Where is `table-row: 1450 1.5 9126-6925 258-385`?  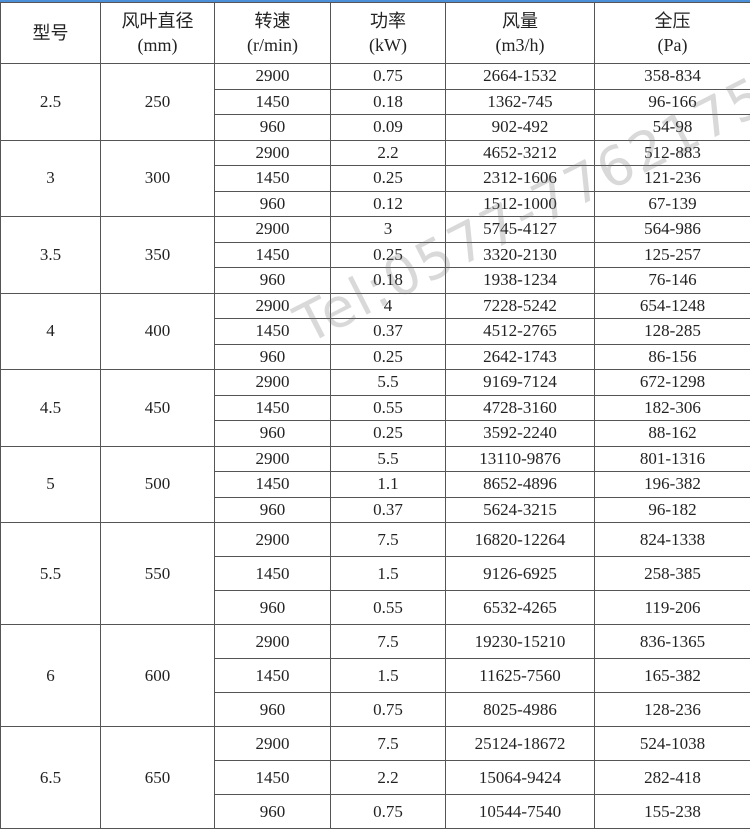 table-row: 1450 1.5 9126-6925 258-385 is located at coordinates (375, 573).